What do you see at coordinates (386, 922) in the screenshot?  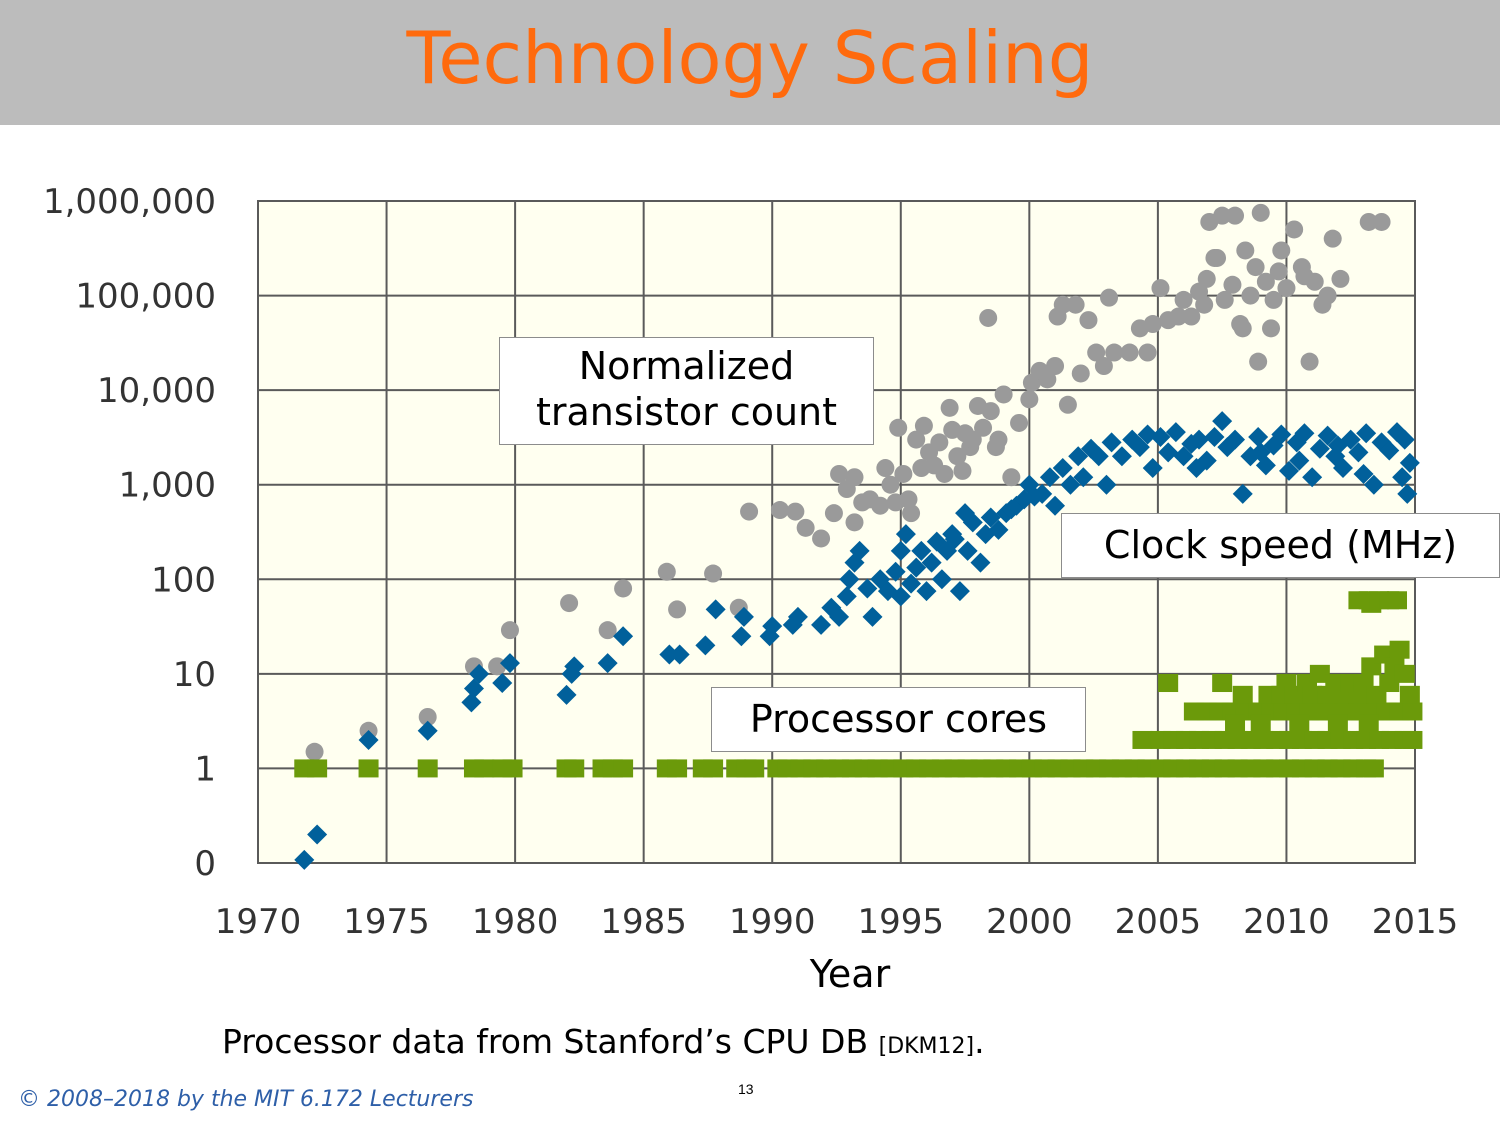 I see `x-tick-label: 1975` at bounding box center [386, 922].